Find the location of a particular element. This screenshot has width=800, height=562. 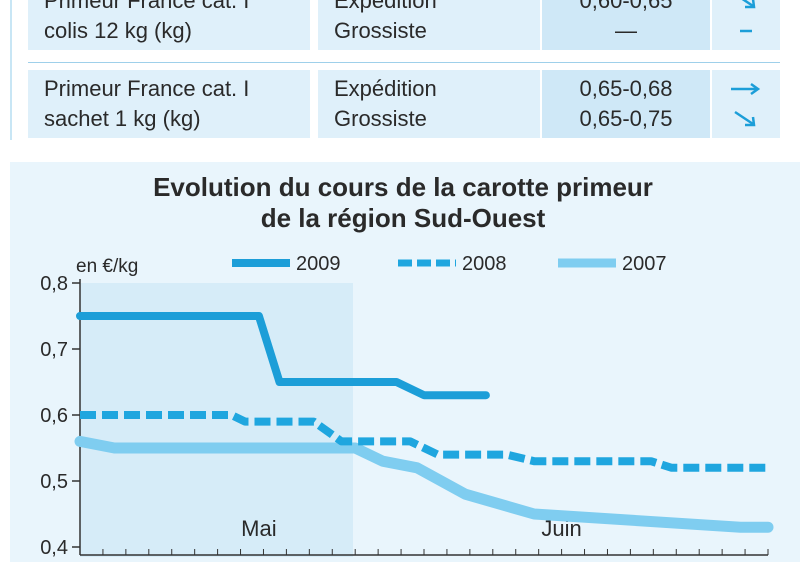

product-cell: Primeur France cat. I sachet 1 kg (kg) is located at coordinates (169, 104).